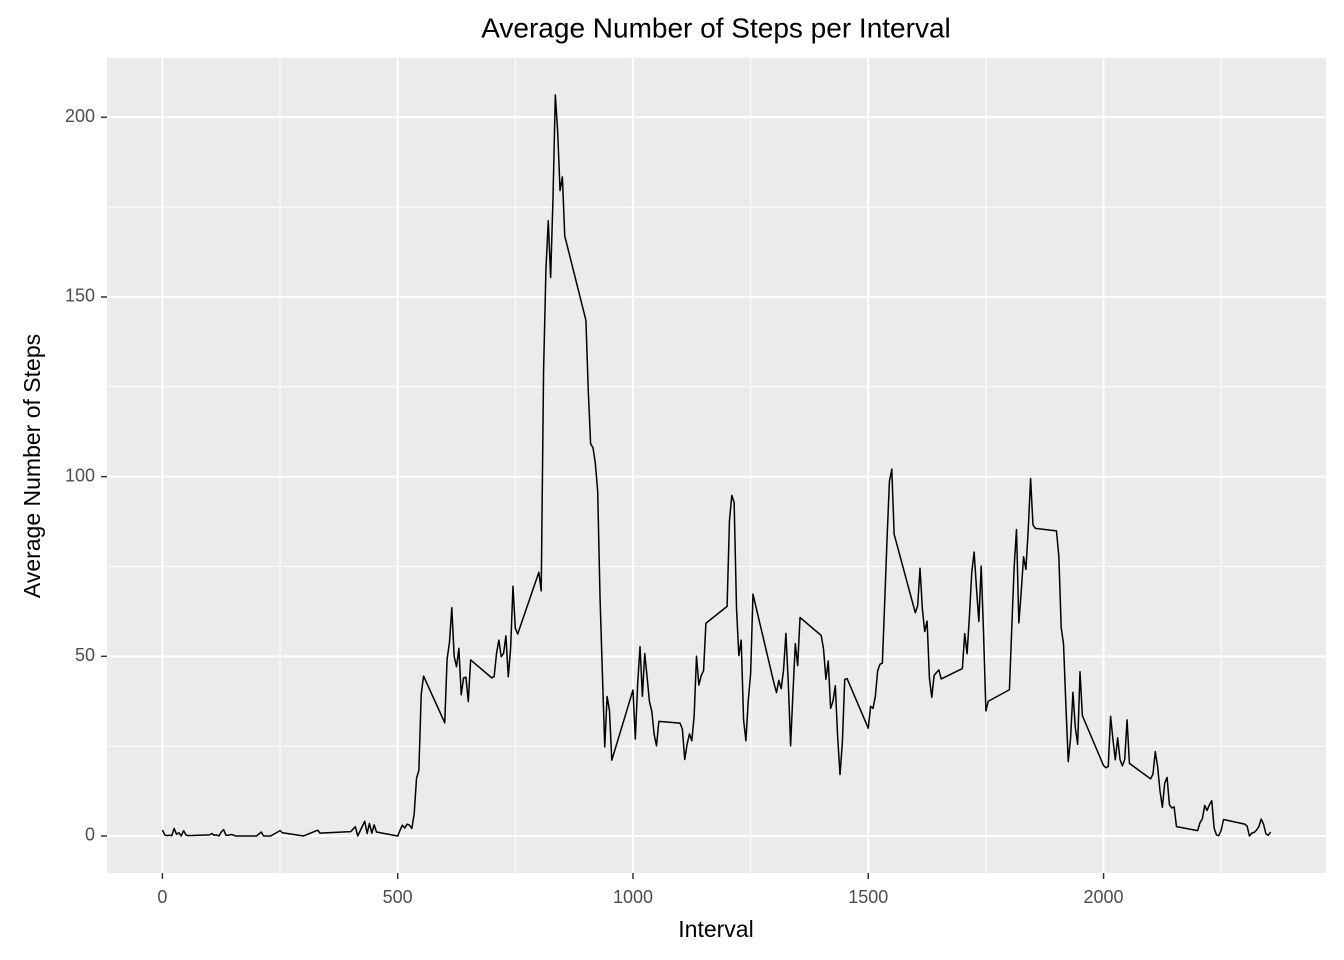 The image size is (1344, 960). I want to click on x-tick-label: 500, so click(398, 897).